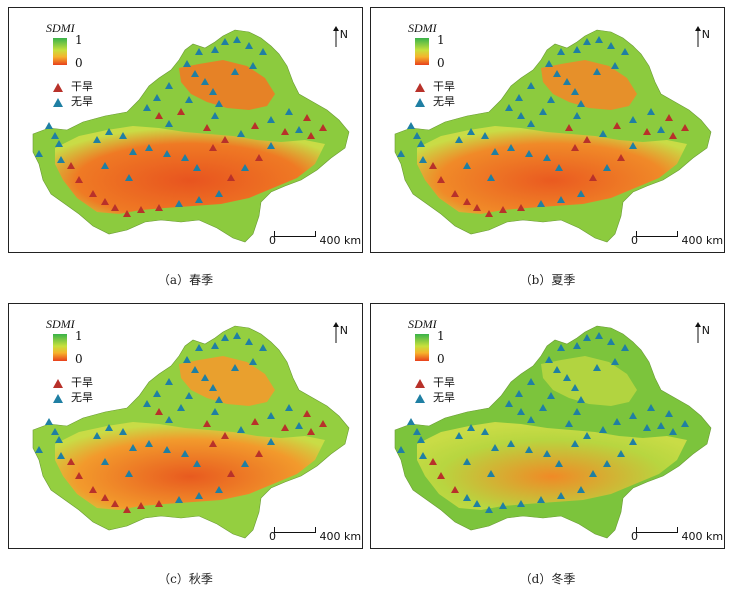  I want to click on legend-no-drought: 无旱, so click(435, 397).